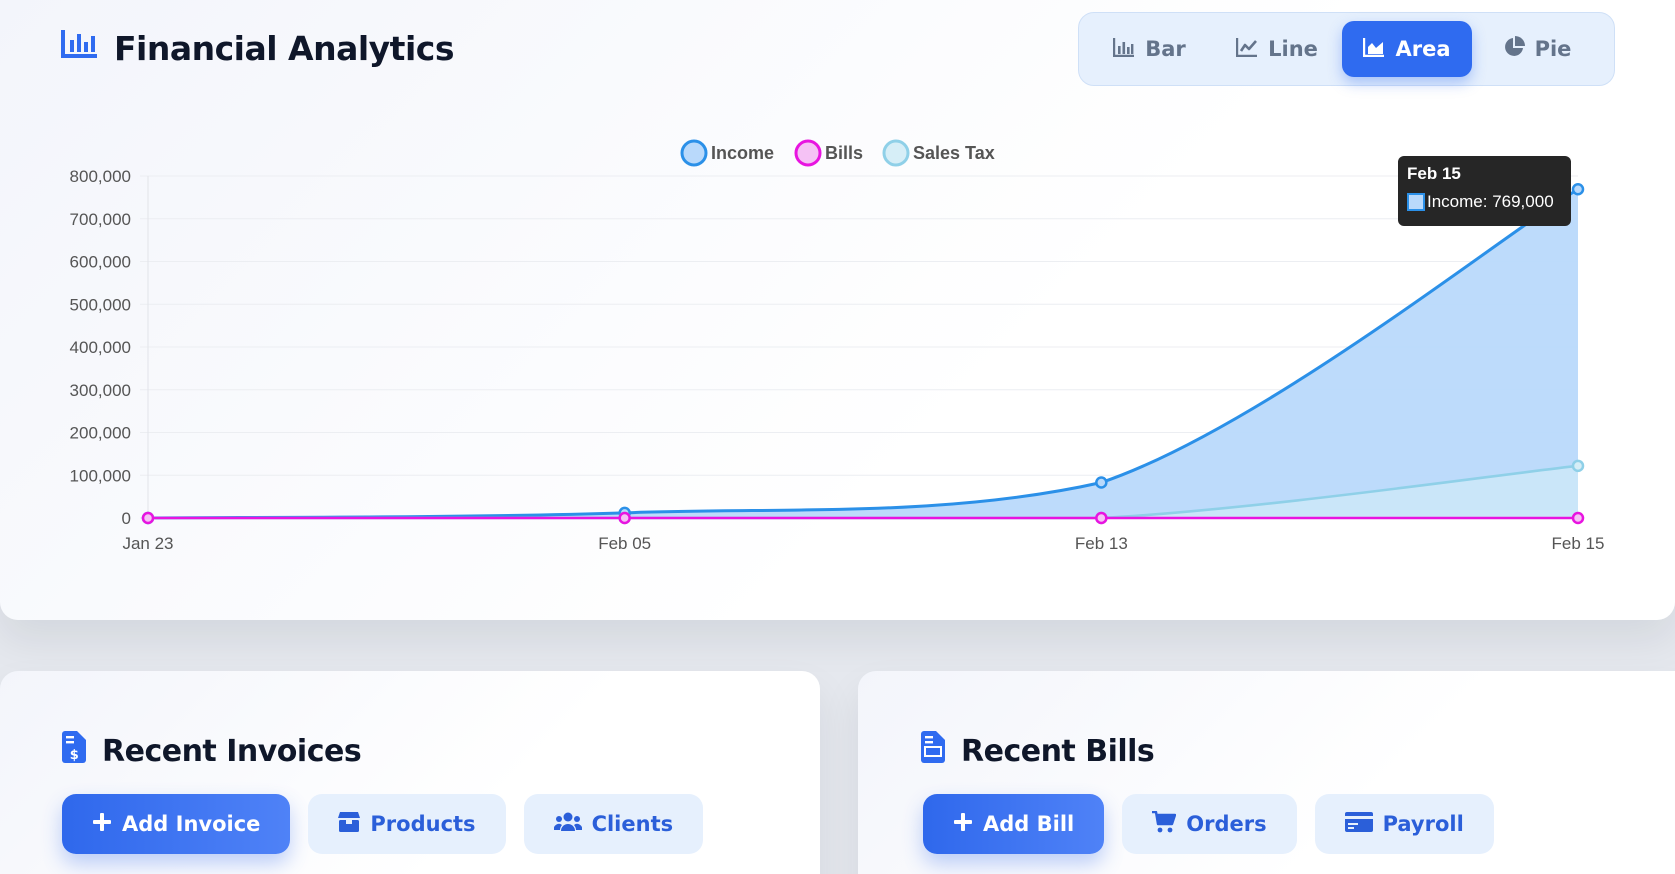  I want to click on area-chart-icon, so click(1374, 49).